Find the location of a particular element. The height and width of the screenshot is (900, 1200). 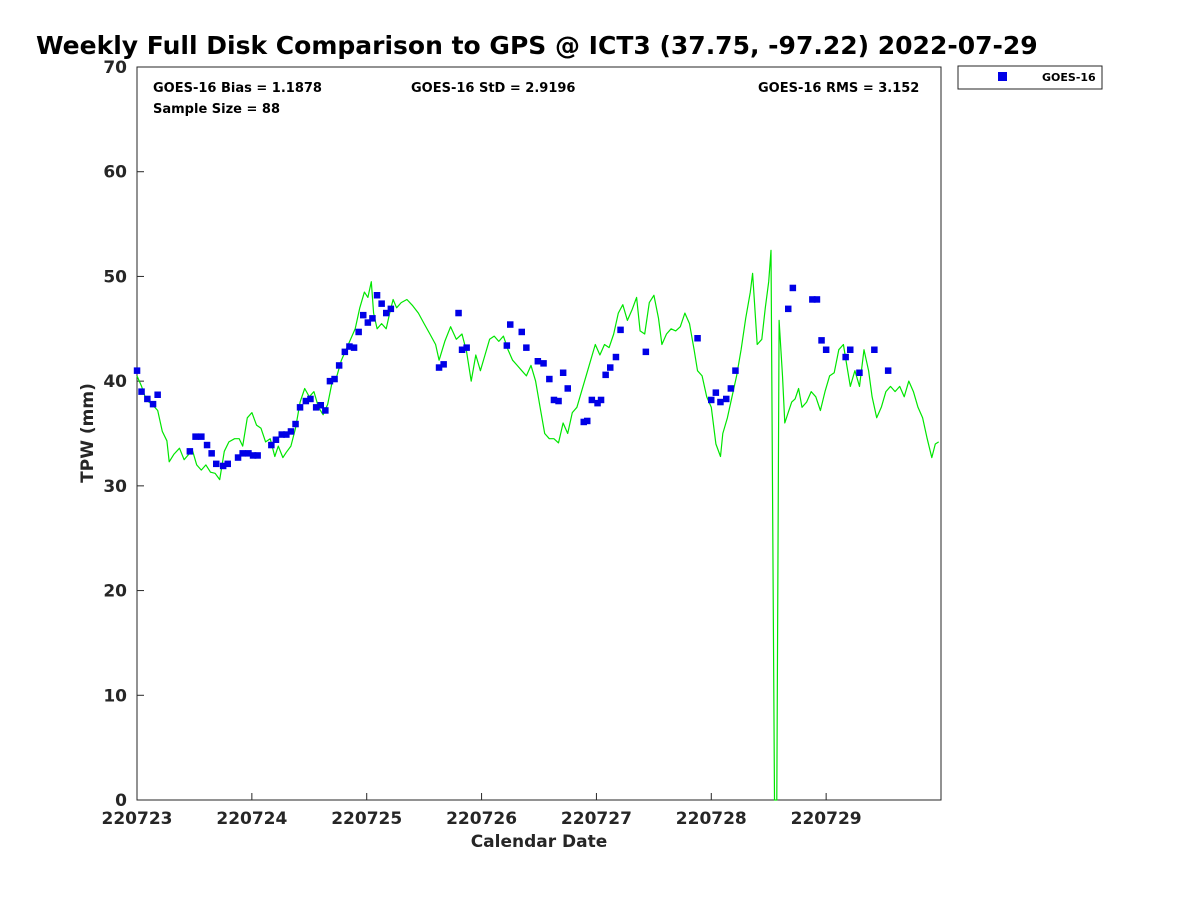

y-tick-label: 20 is located at coordinates (115, 592).